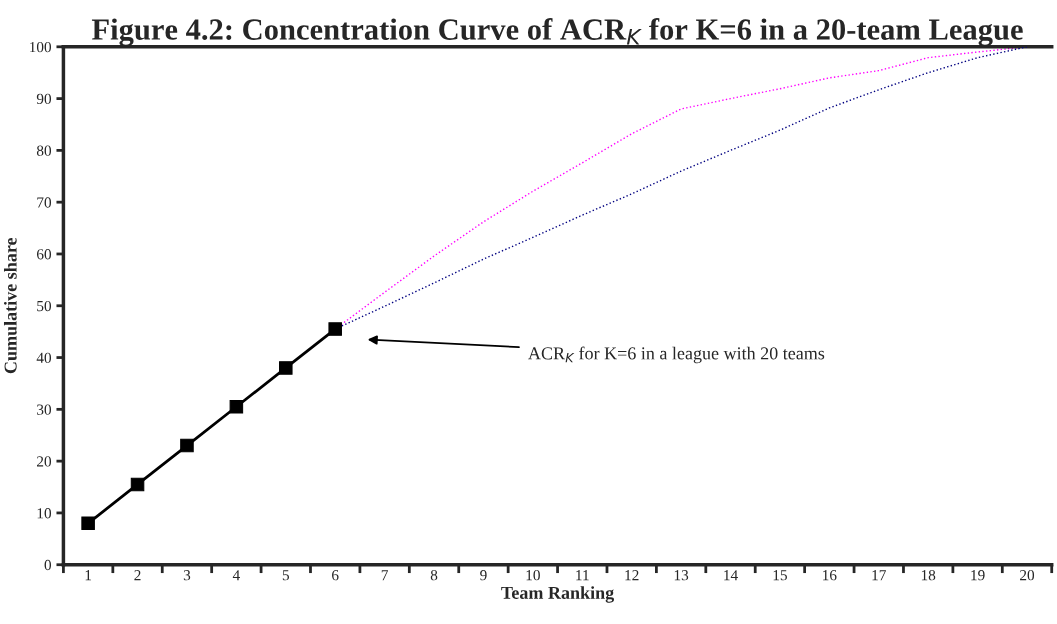  Describe the element at coordinates (44, 99) in the screenshot. I see `y-tick-label: 90` at that location.